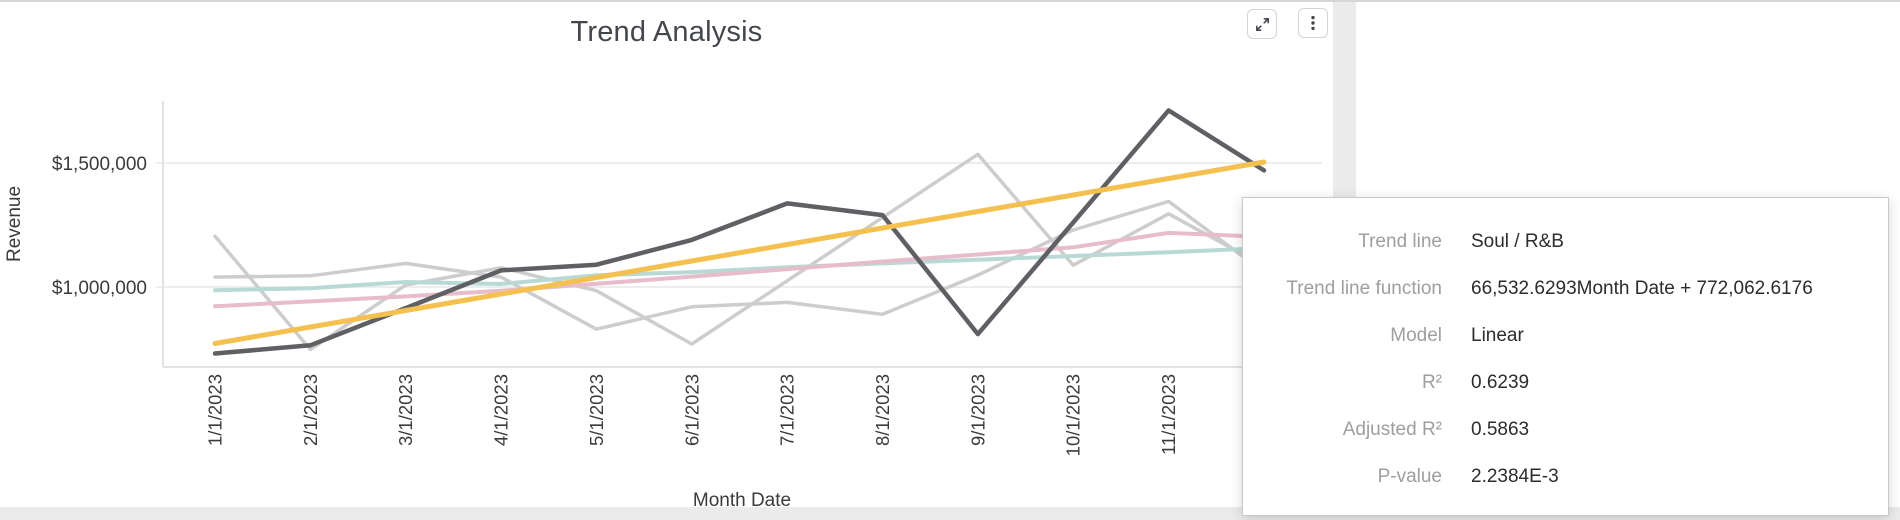  Describe the element at coordinates (1409, 476) in the screenshot. I see `tooltip-row-label: P-value` at that location.